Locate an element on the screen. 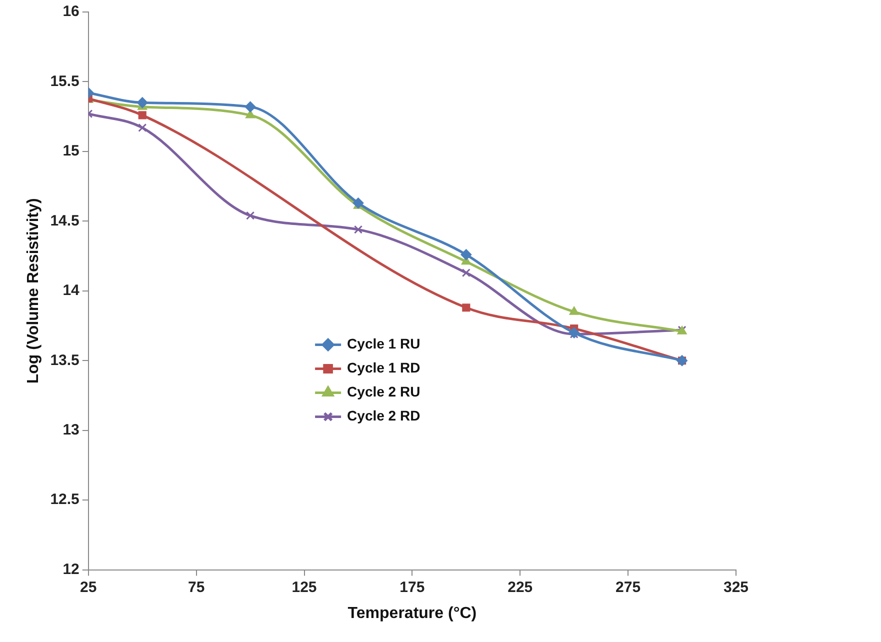 The image size is (881, 642). legend-label: Cycle 2 RD is located at coordinates (383, 416).